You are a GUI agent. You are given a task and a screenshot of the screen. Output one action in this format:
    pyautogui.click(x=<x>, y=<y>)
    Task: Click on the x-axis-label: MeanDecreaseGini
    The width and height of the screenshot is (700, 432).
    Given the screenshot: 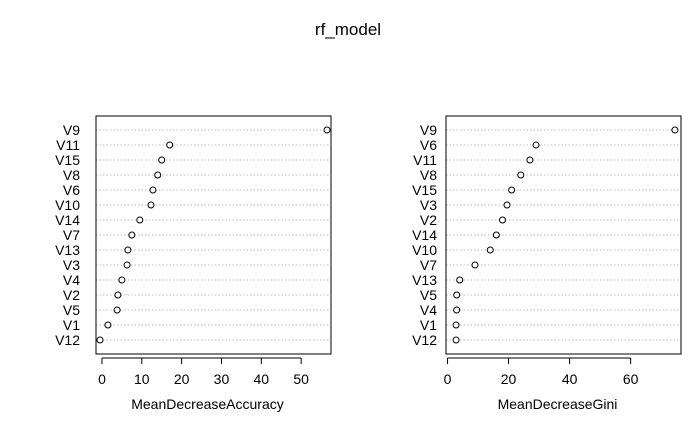 What is the action you would take?
    pyautogui.click(x=558, y=404)
    